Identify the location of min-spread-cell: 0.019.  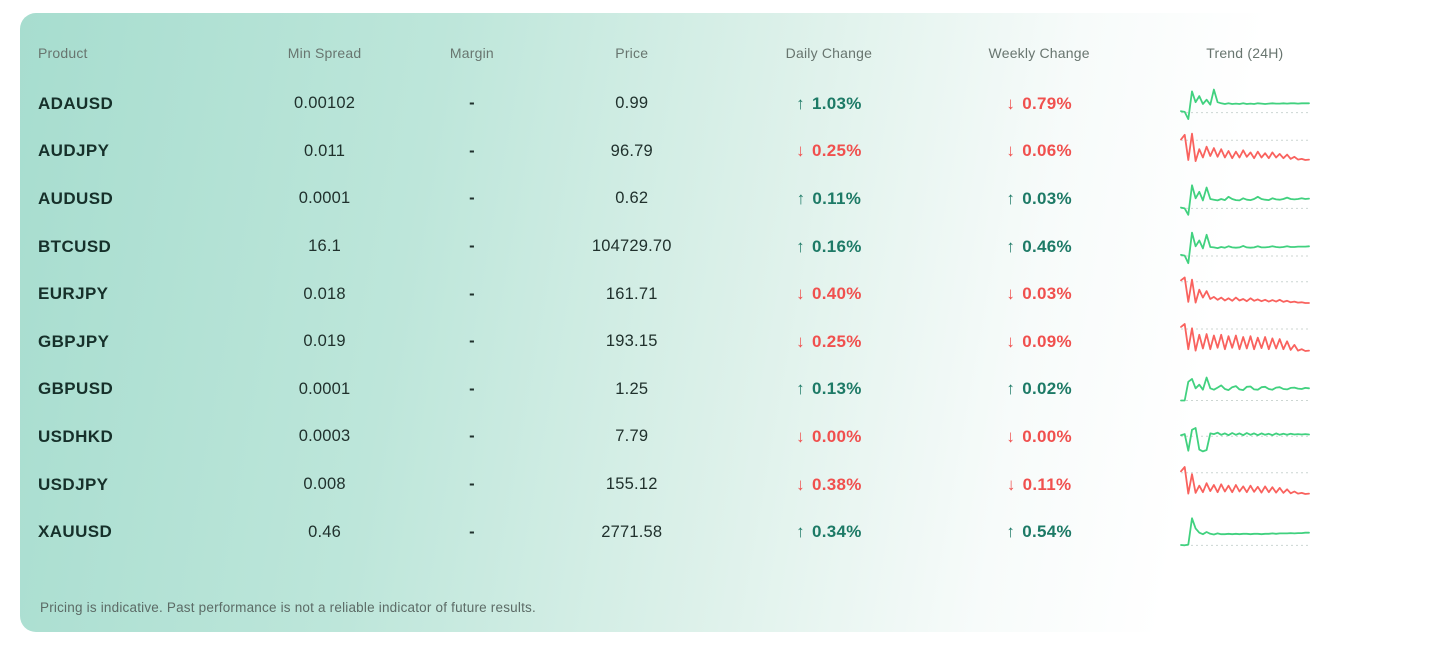
(324, 341).